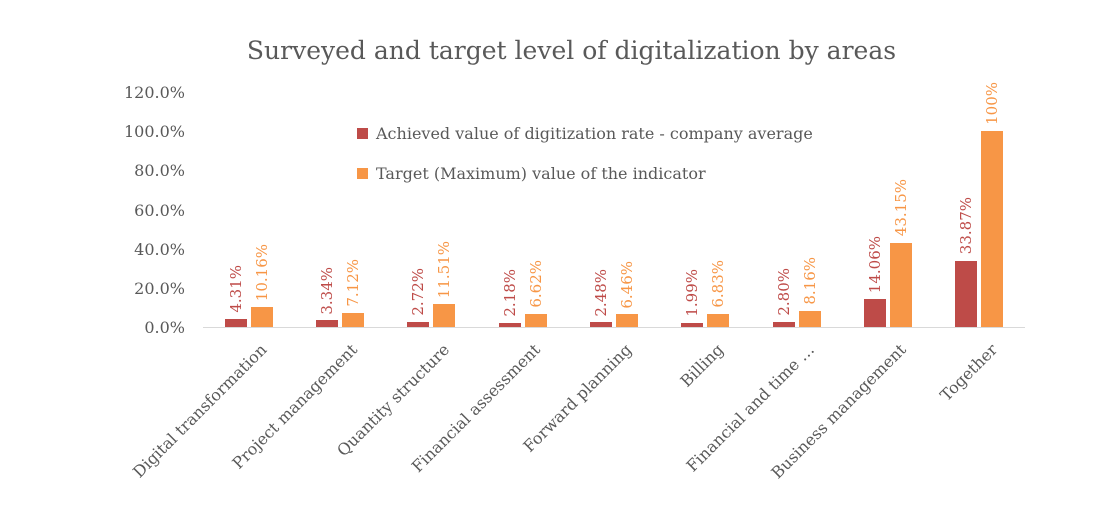 This screenshot has width=1098, height=509. Describe the element at coordinates (261, 272) in the screenshot. I see `bar-value-label: 10.16%` at that location.